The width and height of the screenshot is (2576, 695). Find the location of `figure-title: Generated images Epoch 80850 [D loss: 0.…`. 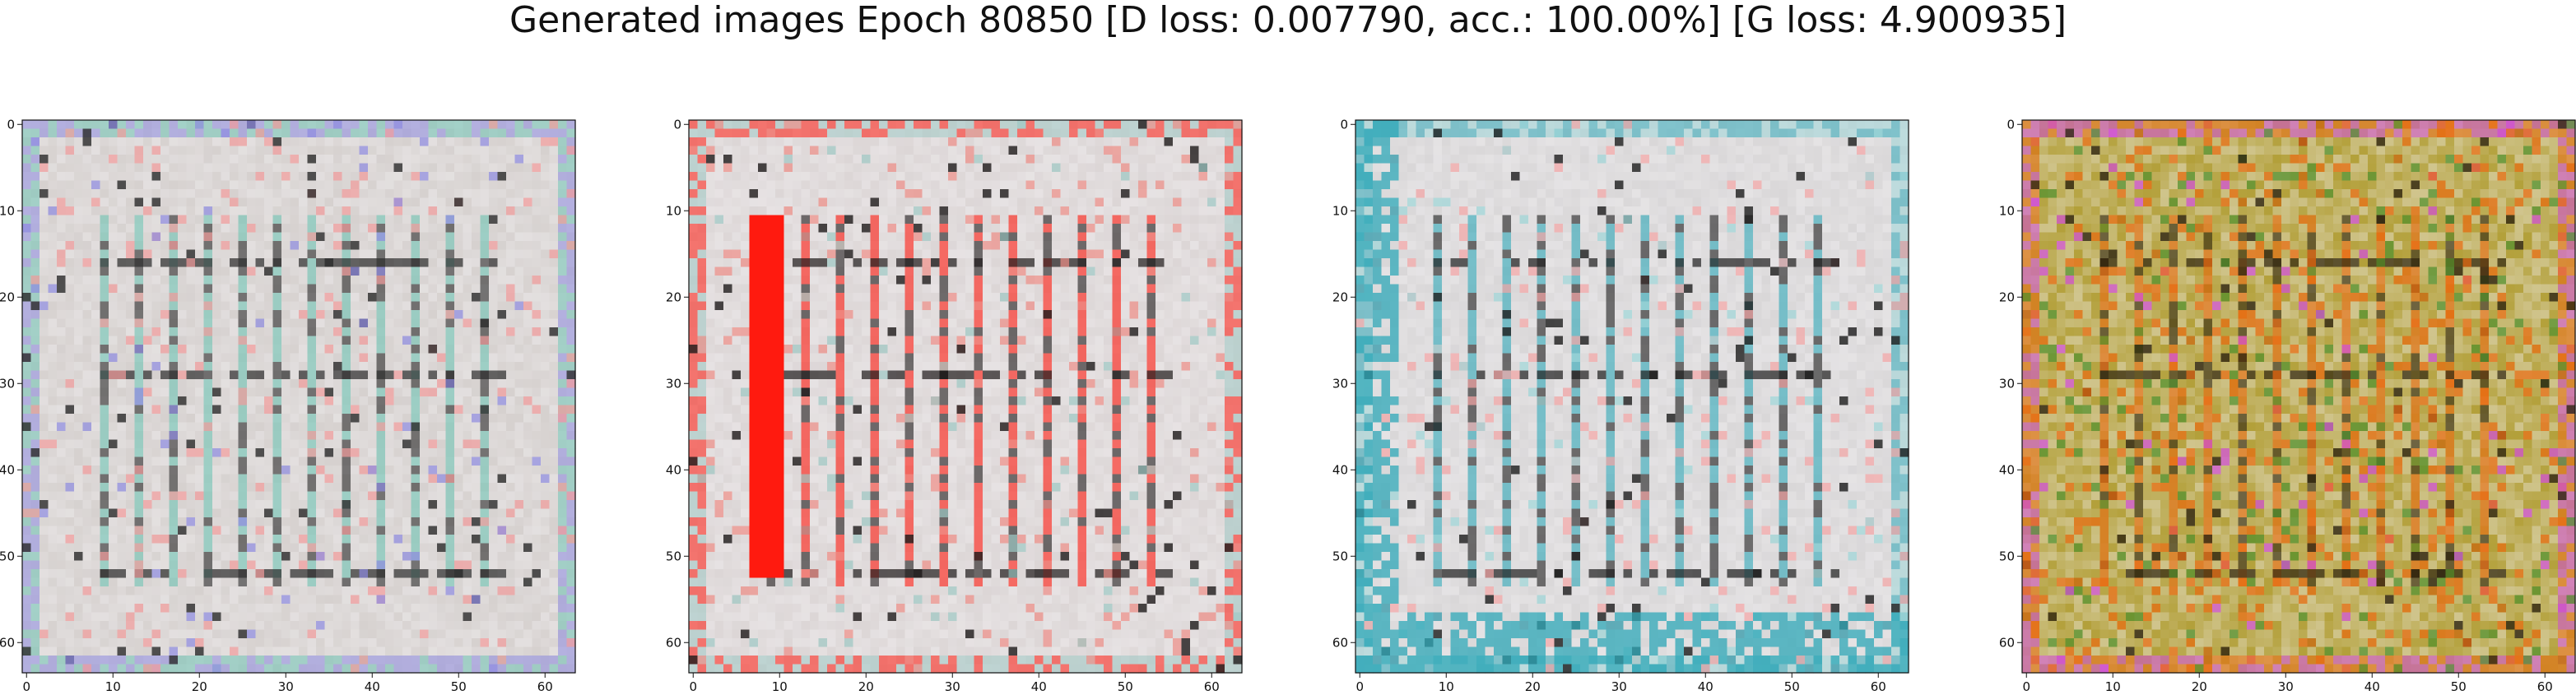

figure-title: Generated images Epoch 80850 [D loss: 0.… is located at coordinates (1288, 20).